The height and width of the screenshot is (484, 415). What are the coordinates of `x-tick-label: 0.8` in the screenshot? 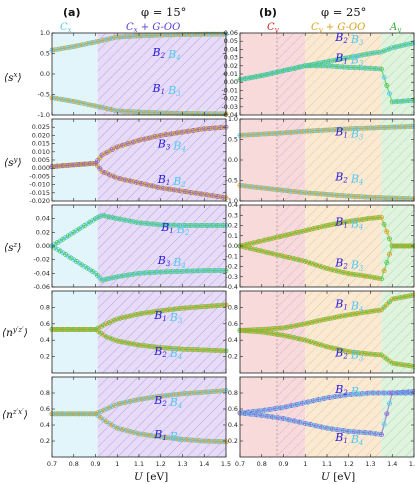 It's located at (74, 464).